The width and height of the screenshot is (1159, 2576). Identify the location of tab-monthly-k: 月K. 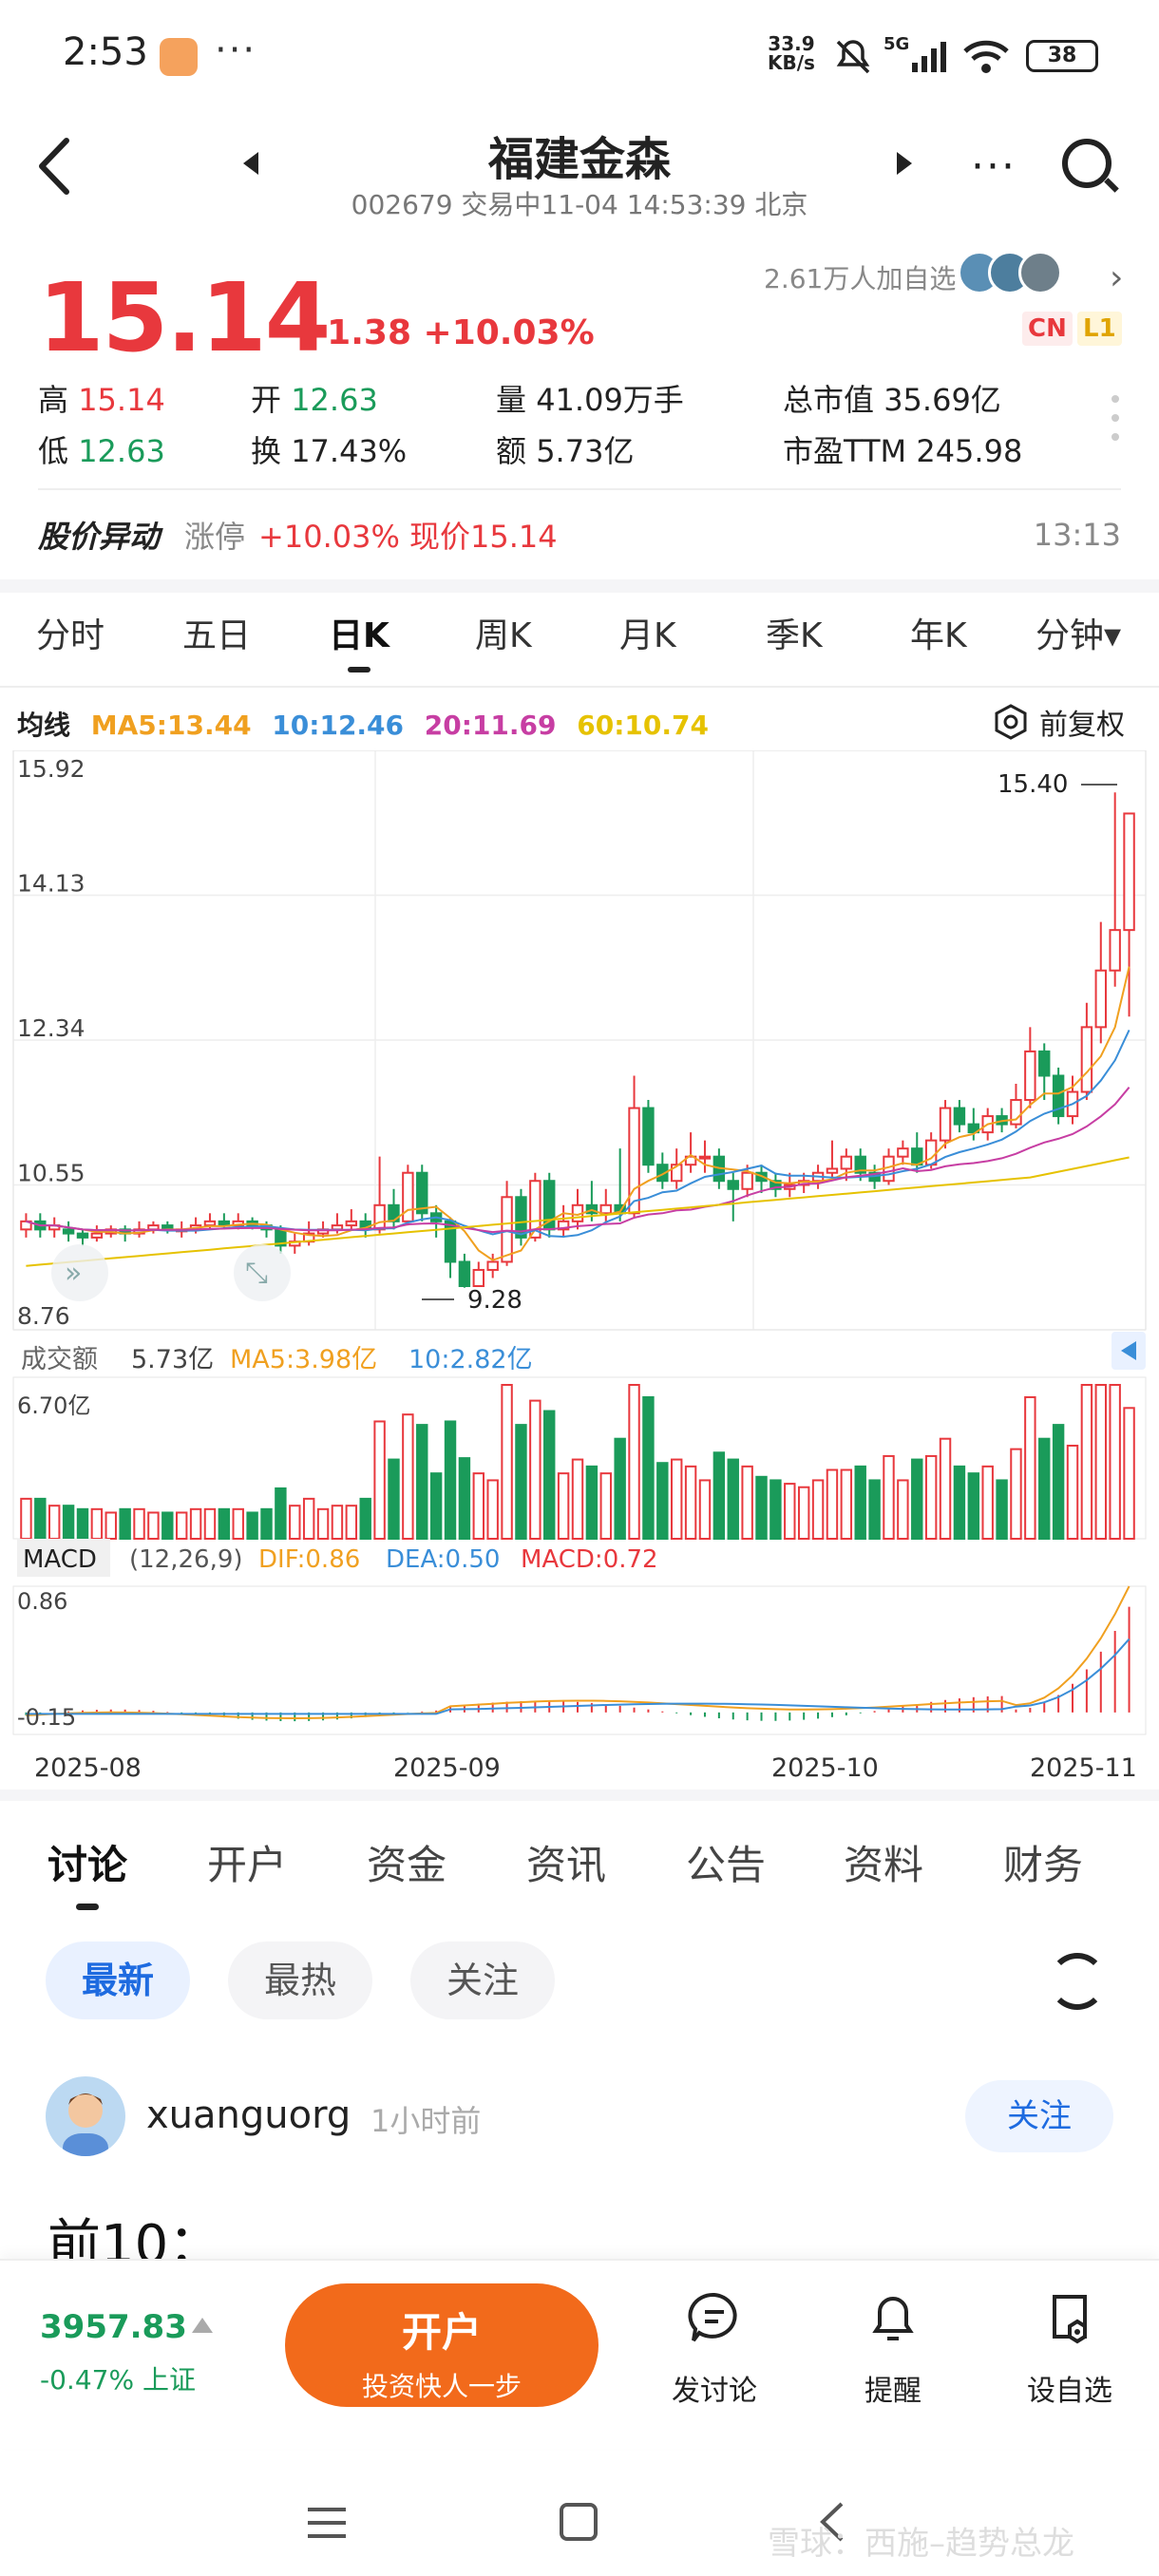
(647, 635).